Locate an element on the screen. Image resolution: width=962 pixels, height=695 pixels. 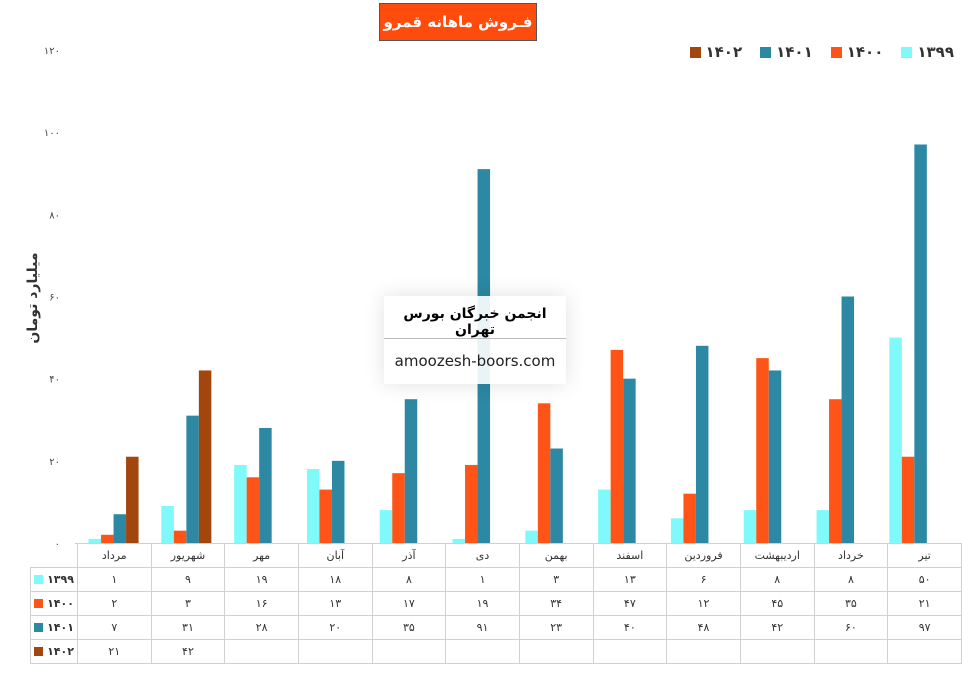
table-series-label: ۱۴۰۱ is located at coordinates (54, 627).